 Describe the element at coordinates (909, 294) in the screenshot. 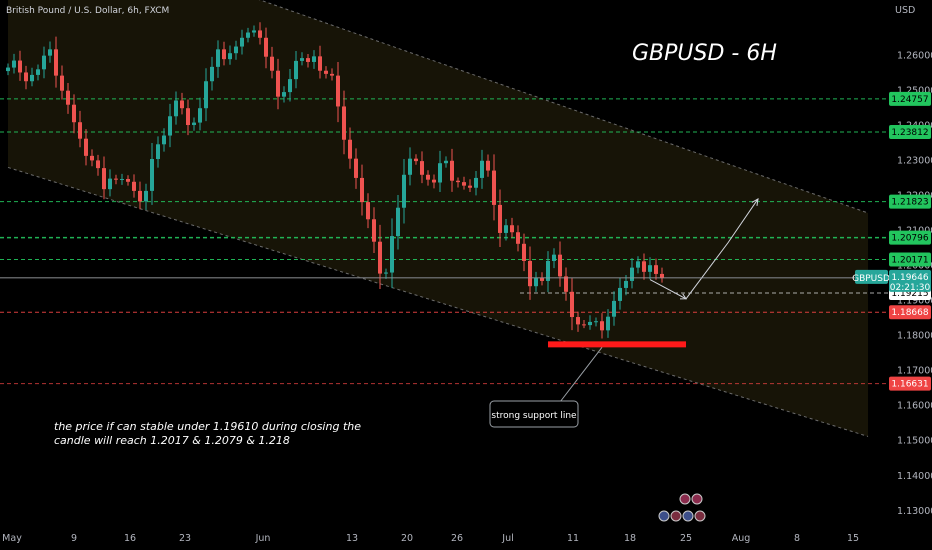

I see `price-level-badge-text: 1.19215` at that location.